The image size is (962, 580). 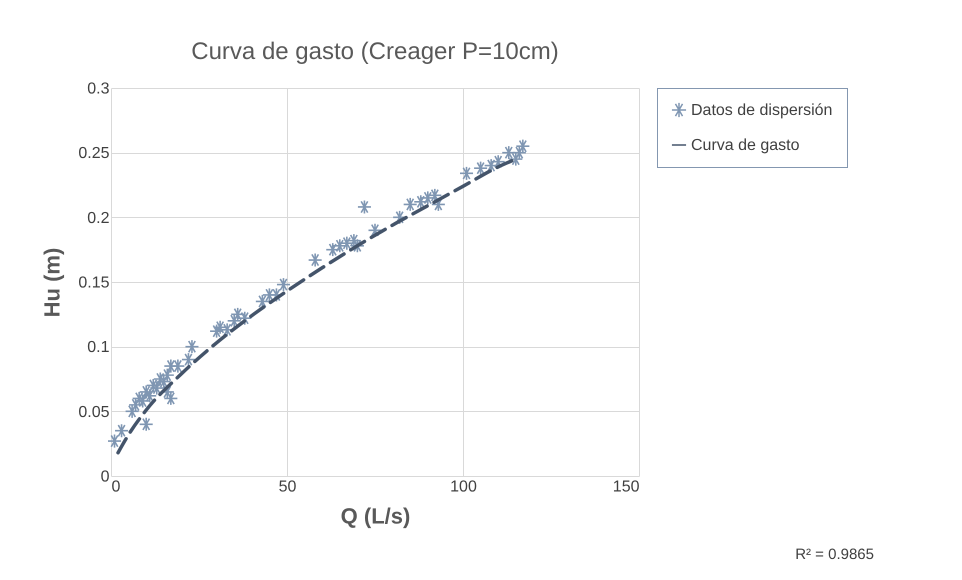 I want to click on y-tick-label: 0.05, so click(x=94, y=412).